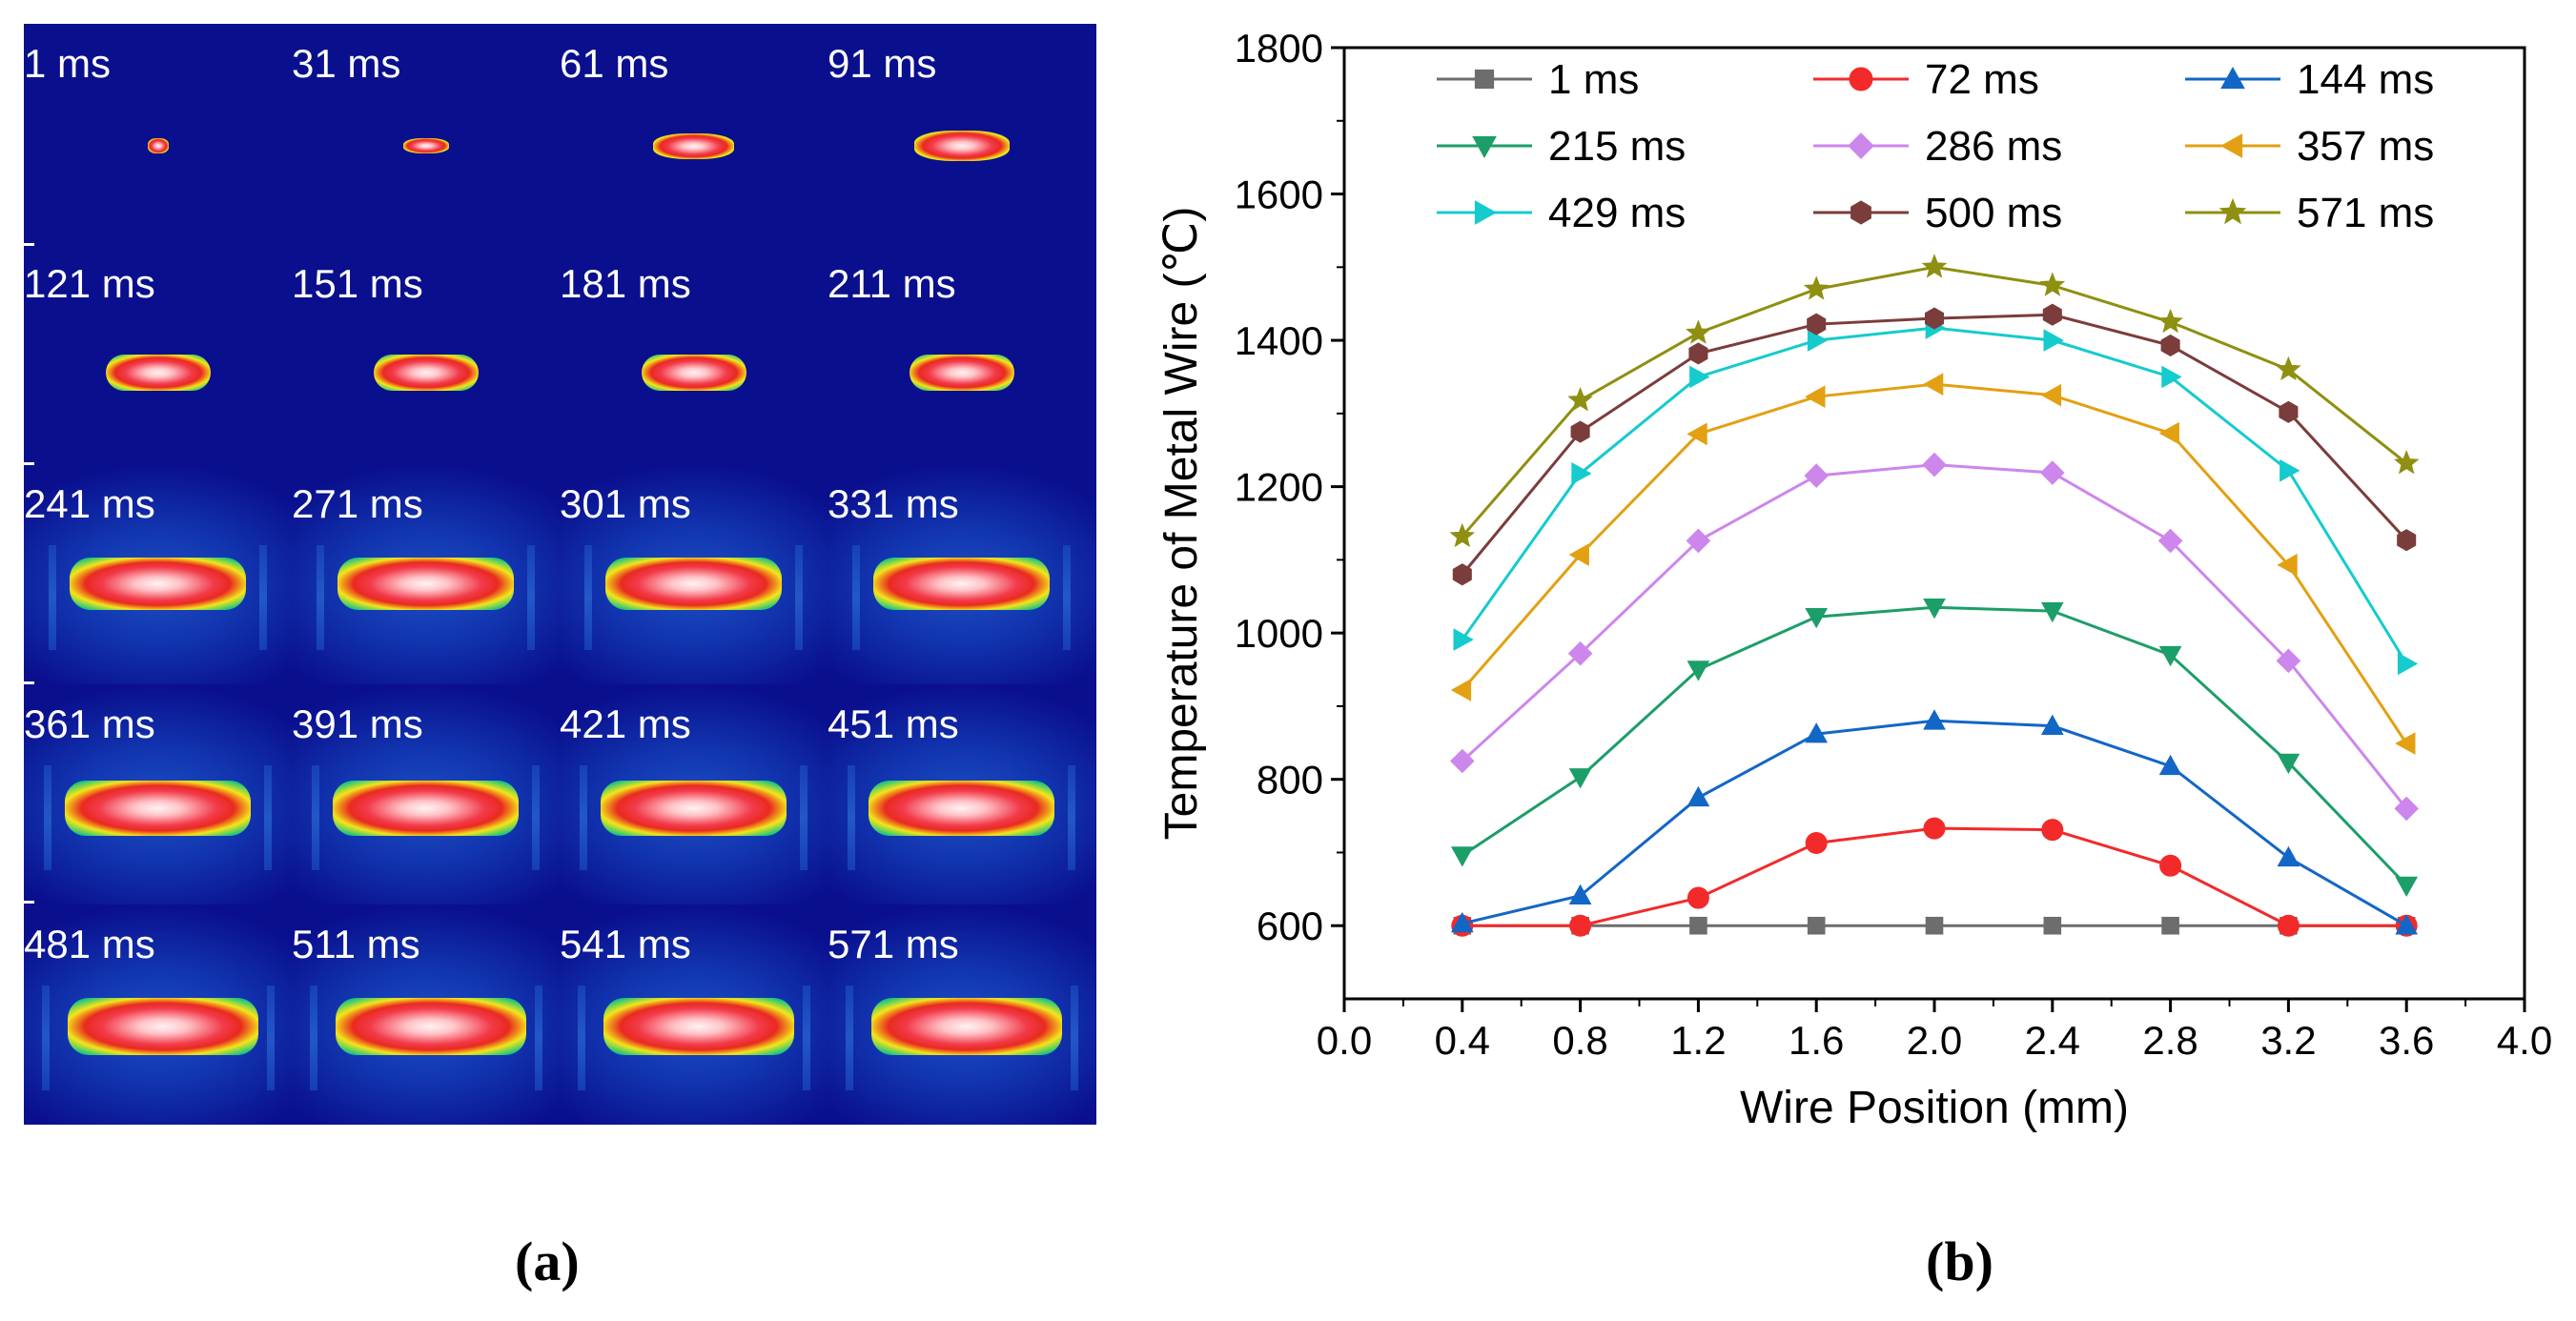 The height and width of the screenshot is (1321, 2576). I want to click on frame-time-label: 271 ms, so click(357, 503).